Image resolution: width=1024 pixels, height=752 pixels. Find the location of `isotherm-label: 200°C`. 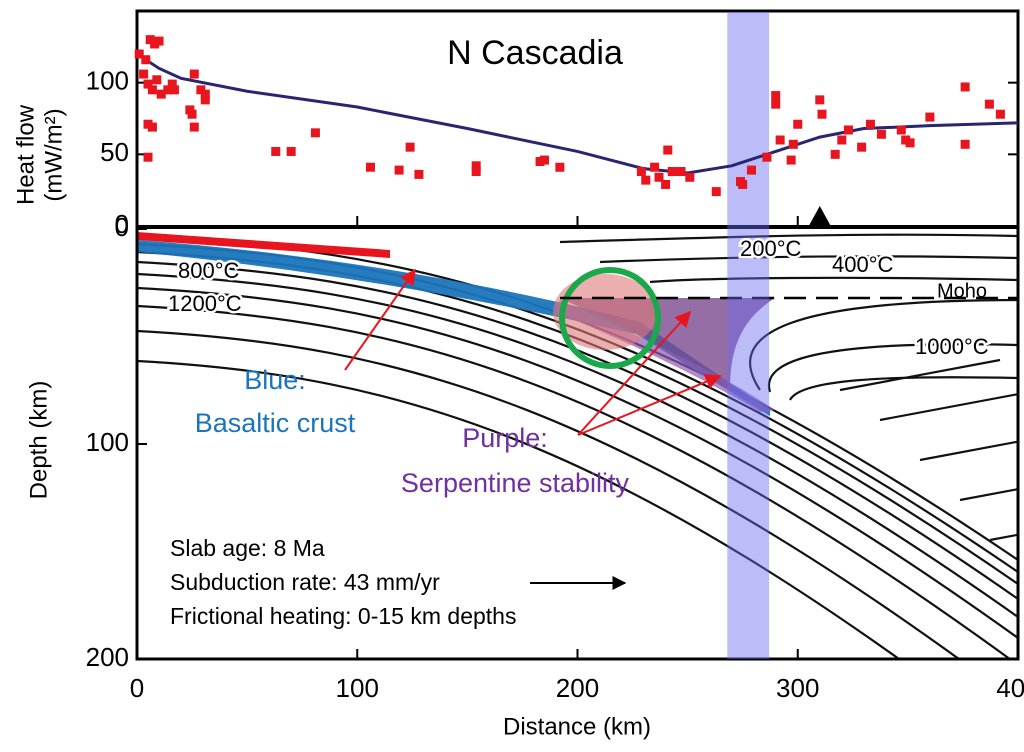

isotherm-label: 200°C is located at coordinates (771, 248).